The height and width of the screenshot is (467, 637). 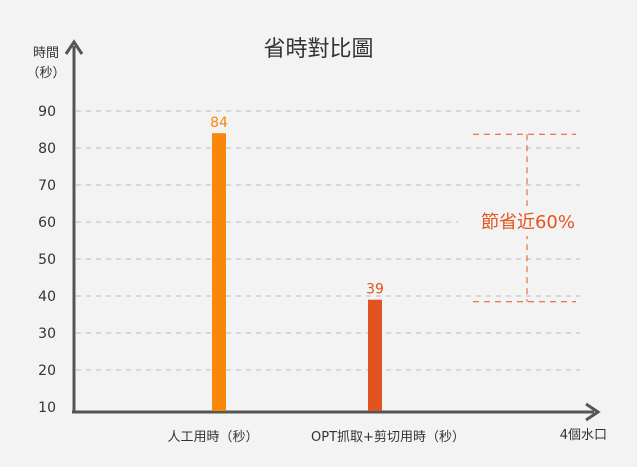 What do you see at coordinates (47, 334) in the screenshot?
I see `y-tick-label: 30` at bounding box center [47, 334].